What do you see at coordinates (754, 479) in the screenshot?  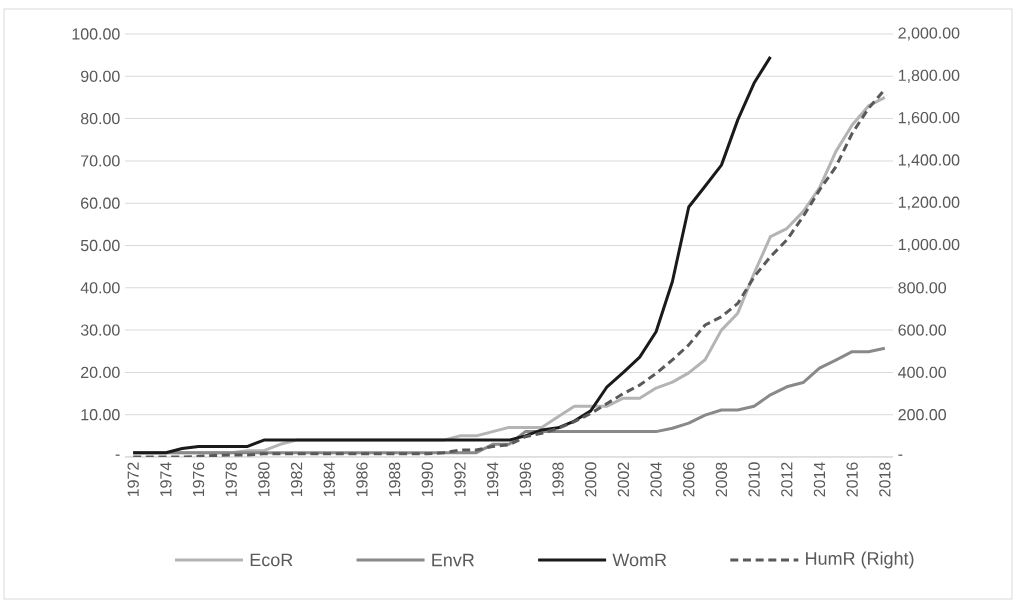 I see `x-tick-label: 2010` at bounding box center [754, 479].